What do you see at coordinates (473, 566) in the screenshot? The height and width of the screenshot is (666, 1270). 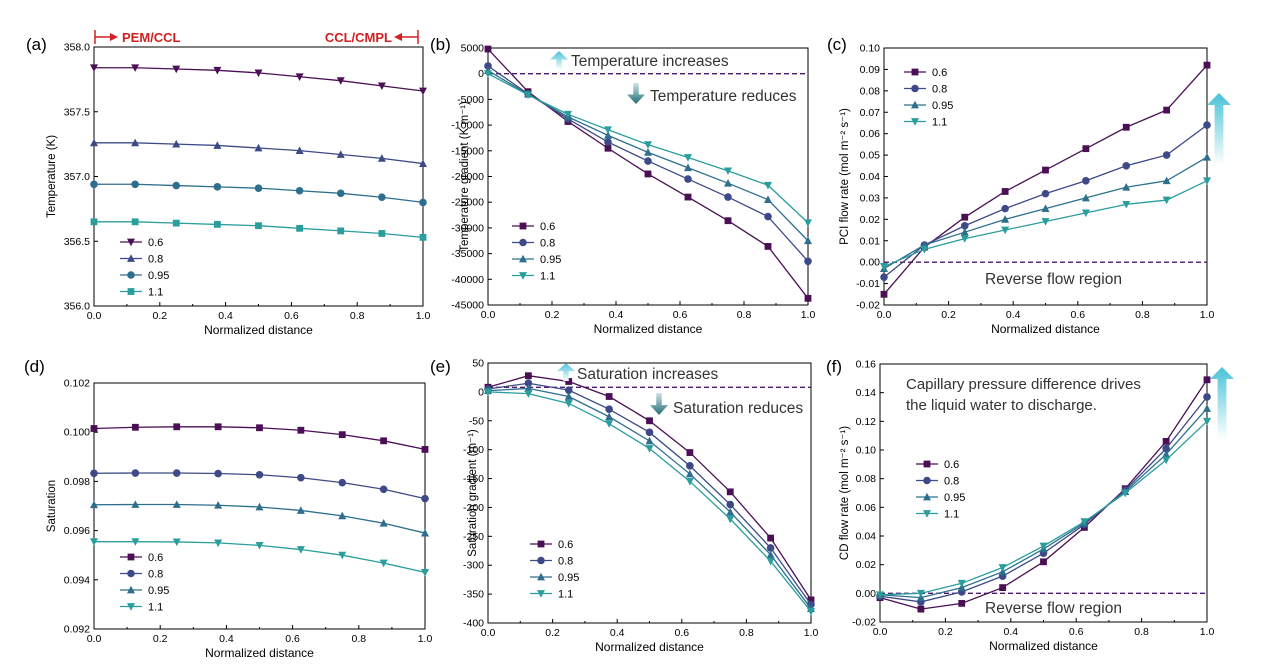 I see `y-tick-label: -300` at bounding box center [473, 566].